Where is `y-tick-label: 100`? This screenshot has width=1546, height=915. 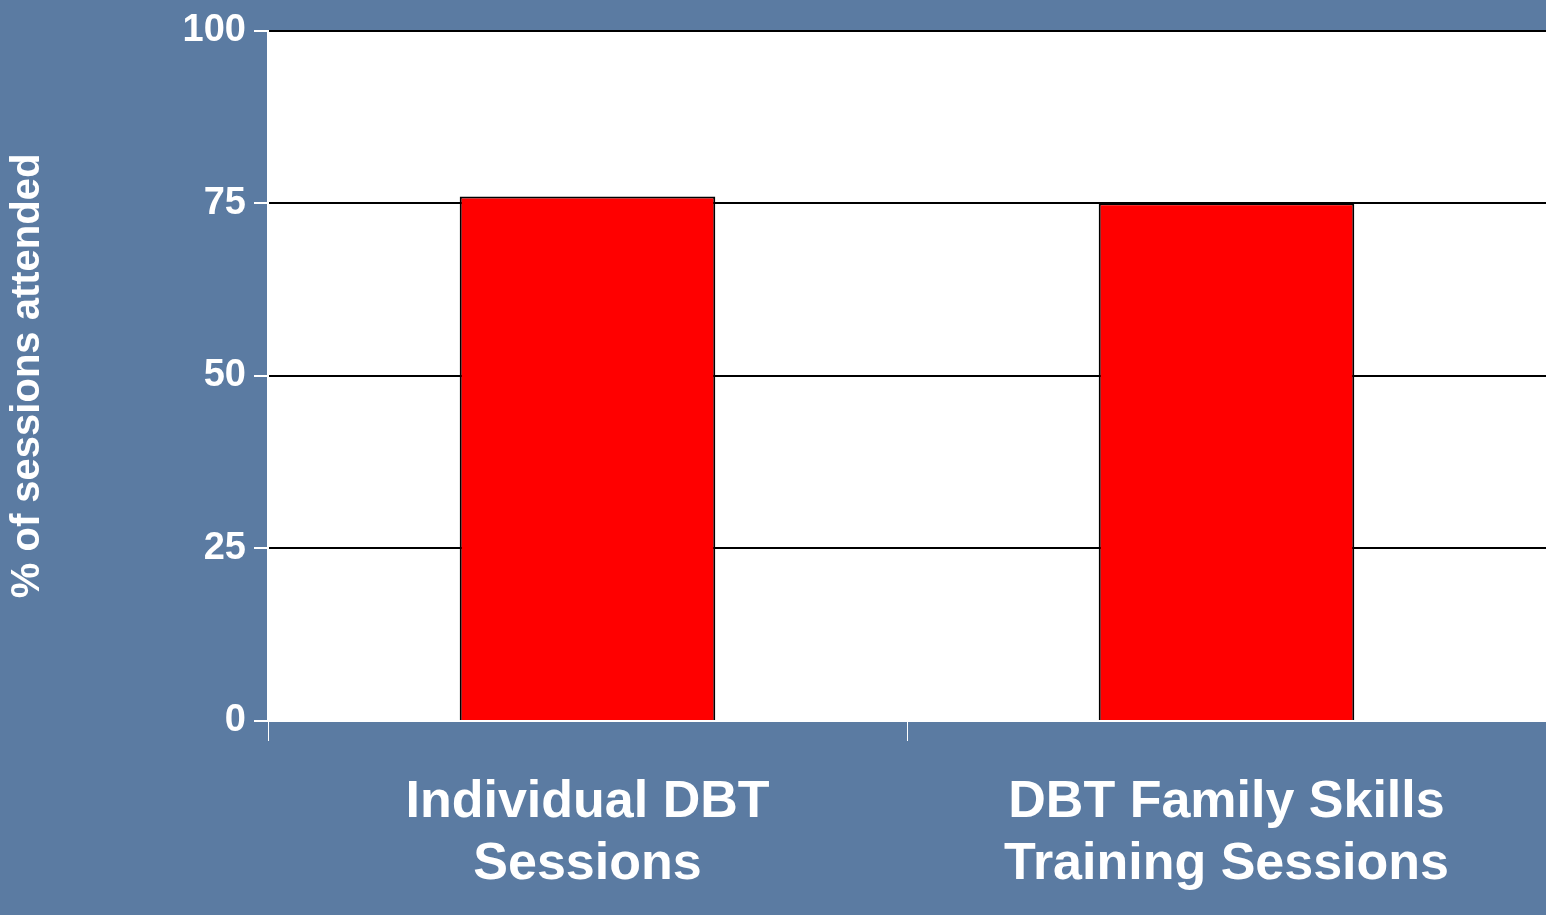
y-tick-label: 100 is located at coordinates (214, 28).